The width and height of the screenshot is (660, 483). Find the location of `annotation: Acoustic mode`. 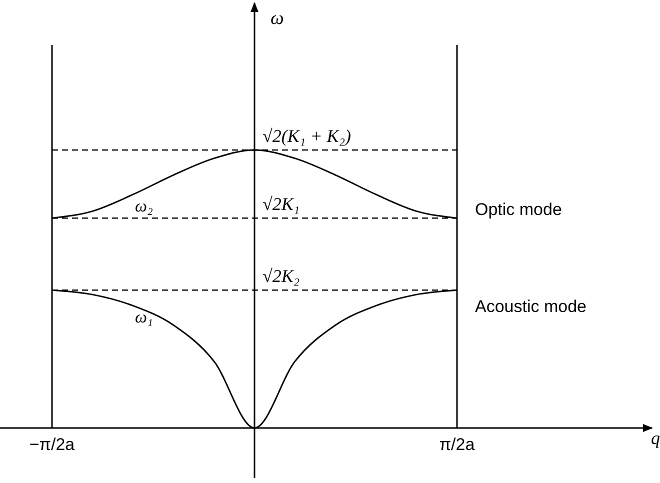

annotation: Acoustic mode is located at coordinates (530, 306).